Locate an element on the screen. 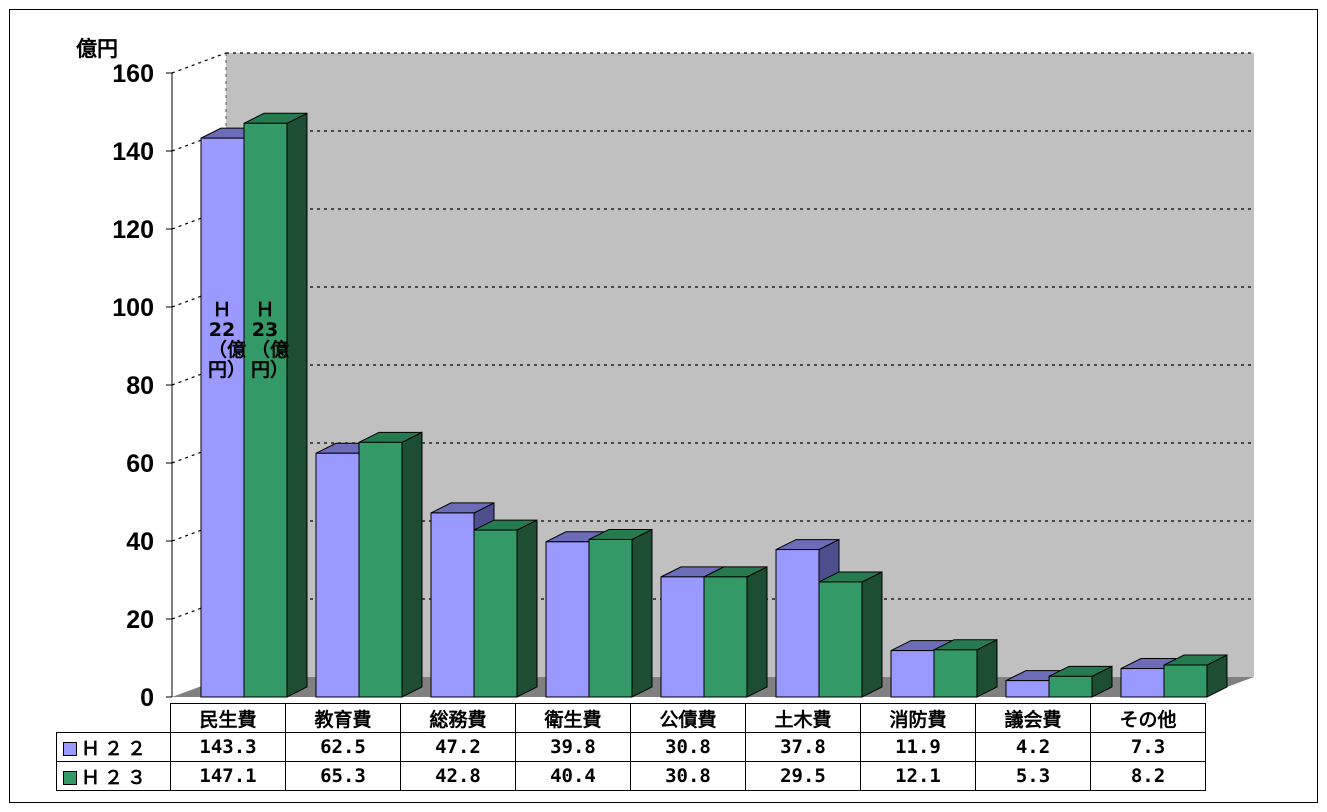 The height and width of the screenshot is (812, 1327). y-tick-label: 140 is located at coordinates (133, 152).